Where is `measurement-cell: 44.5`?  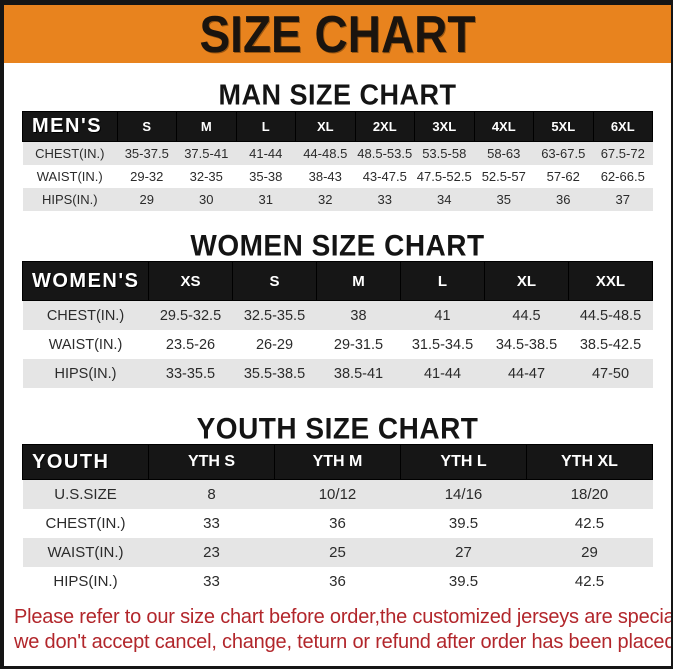 measurement-cell: 44.5 is located at coordinates (526, 315).